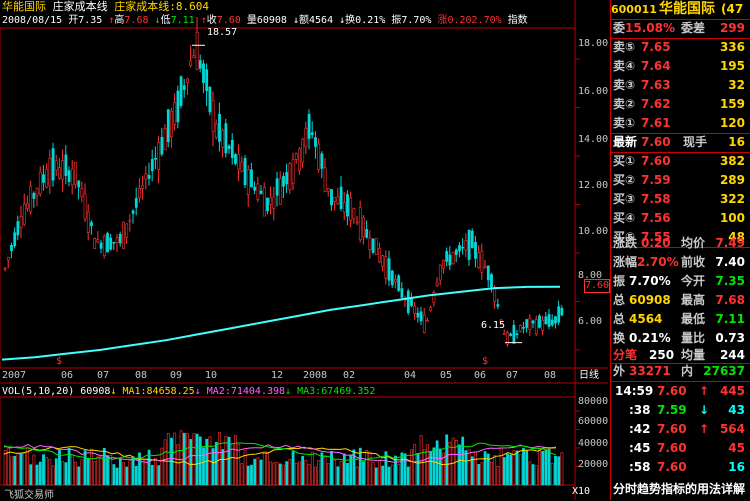 Image resolution: width=750 pixels, height=501 pixels. What do you see at coordinates (680, 391) in the screenshot?
I see `tick-row: 14:59 7.60 ↑ 445` at bounding box center [680, 391].